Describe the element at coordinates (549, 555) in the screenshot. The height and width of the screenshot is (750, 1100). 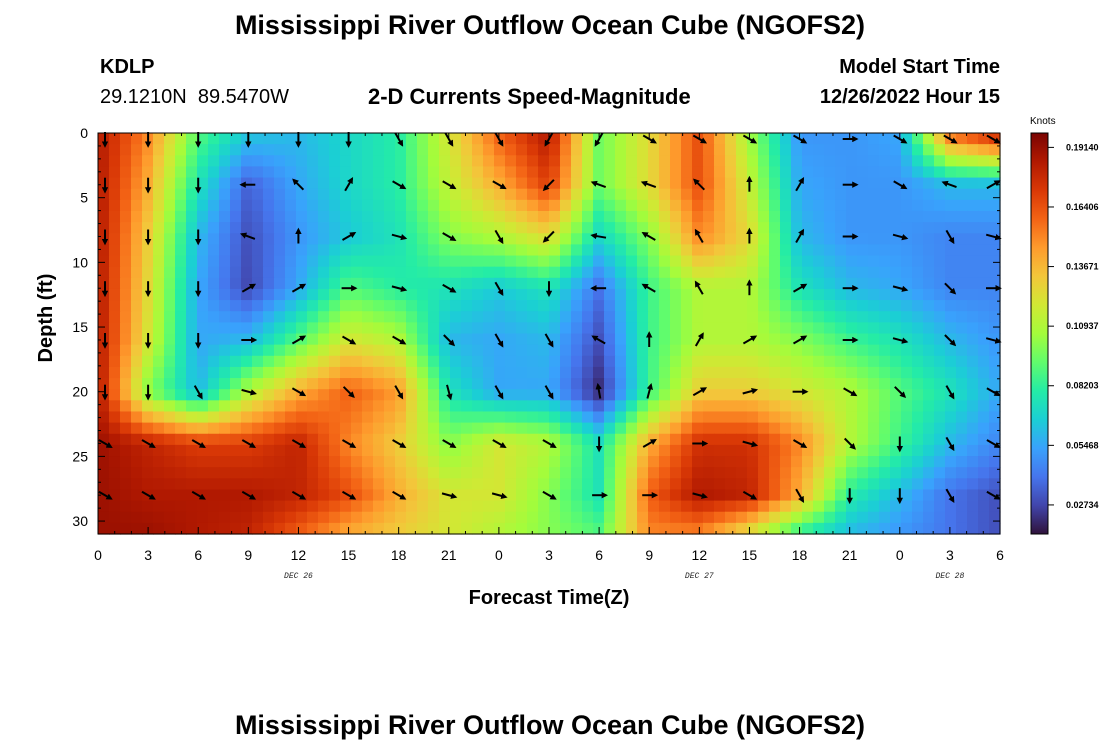
I see `x-tick-label: 3` at that location.